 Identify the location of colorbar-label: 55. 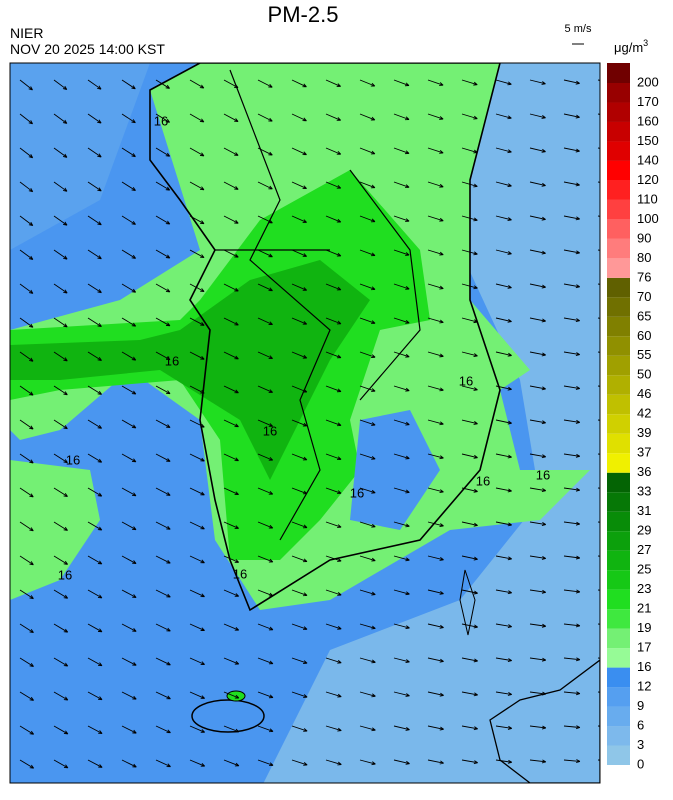
(644, 354).